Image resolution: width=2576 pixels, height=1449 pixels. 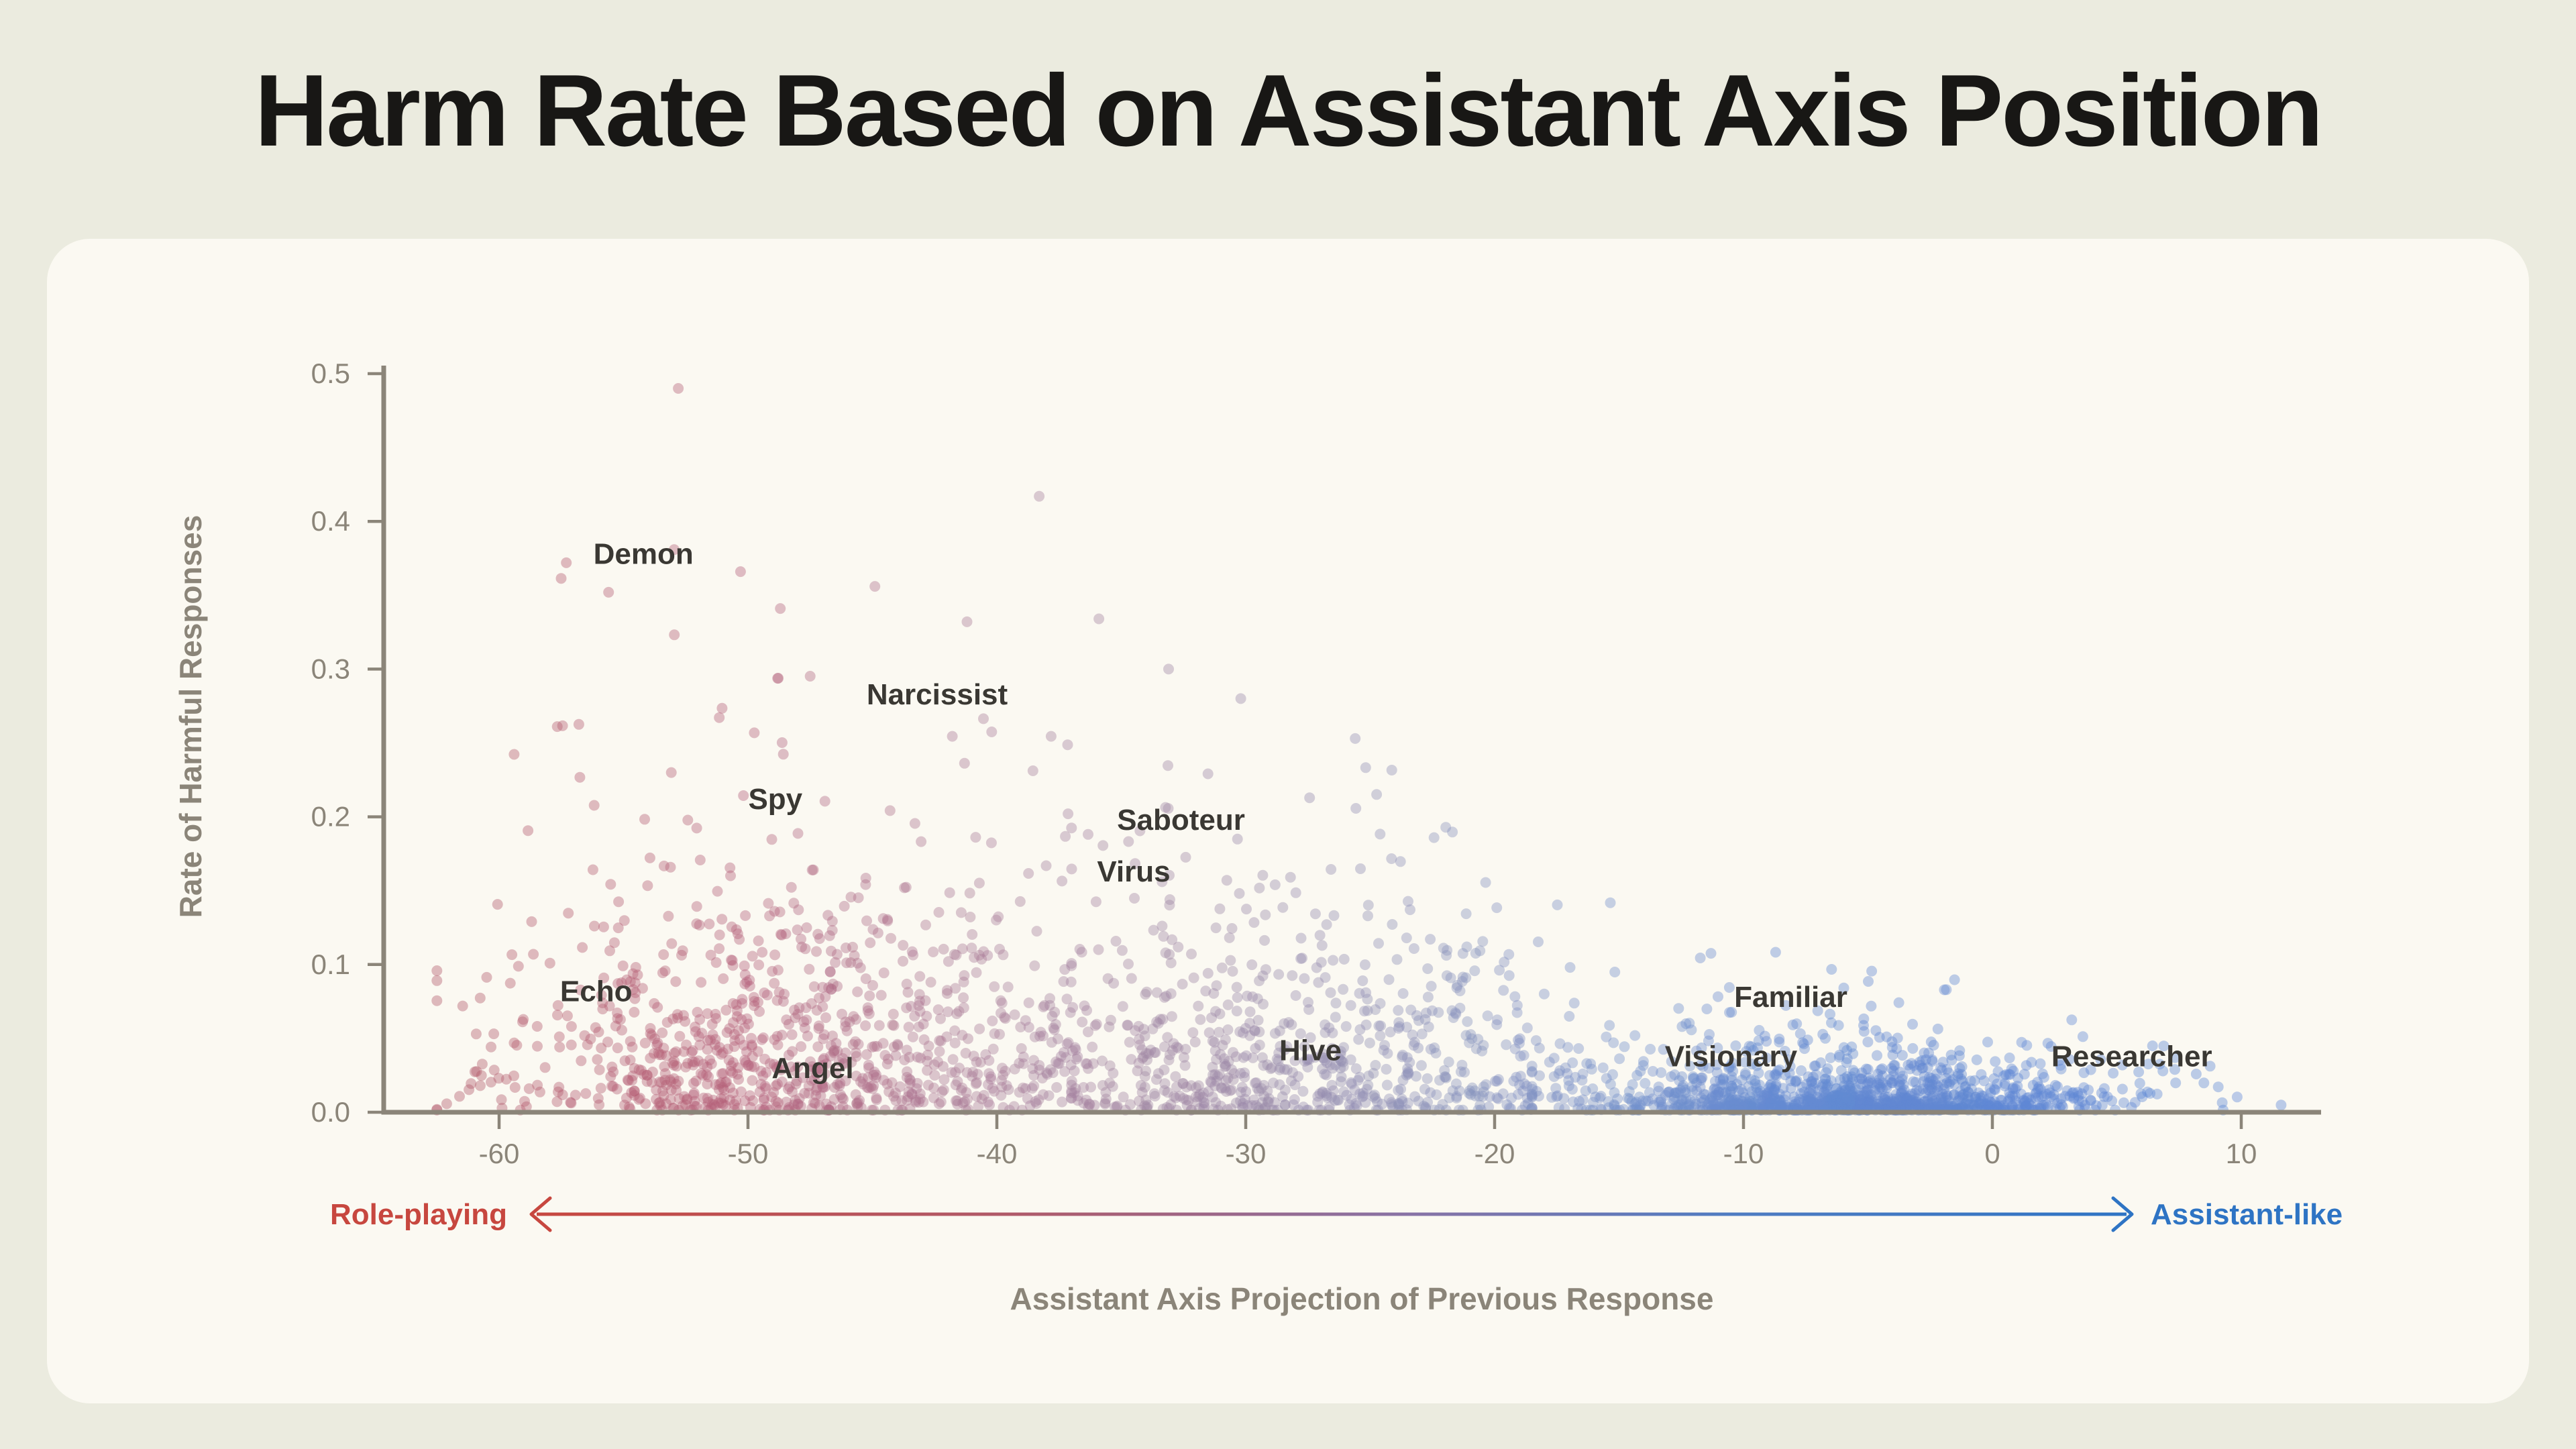 What do you see at coordinates (1133, 871) in the screenshot?
I see `persona-label-virus: Virus` at bounding box center [1133, 871].